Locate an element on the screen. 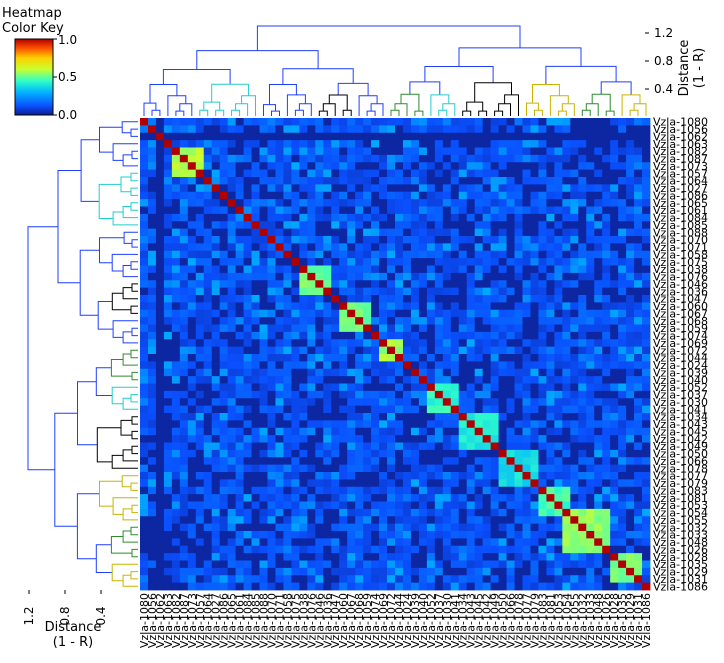 The width and height of the screenshot is (724, 663). dendrogram-link is located at coordinates (347, 112).